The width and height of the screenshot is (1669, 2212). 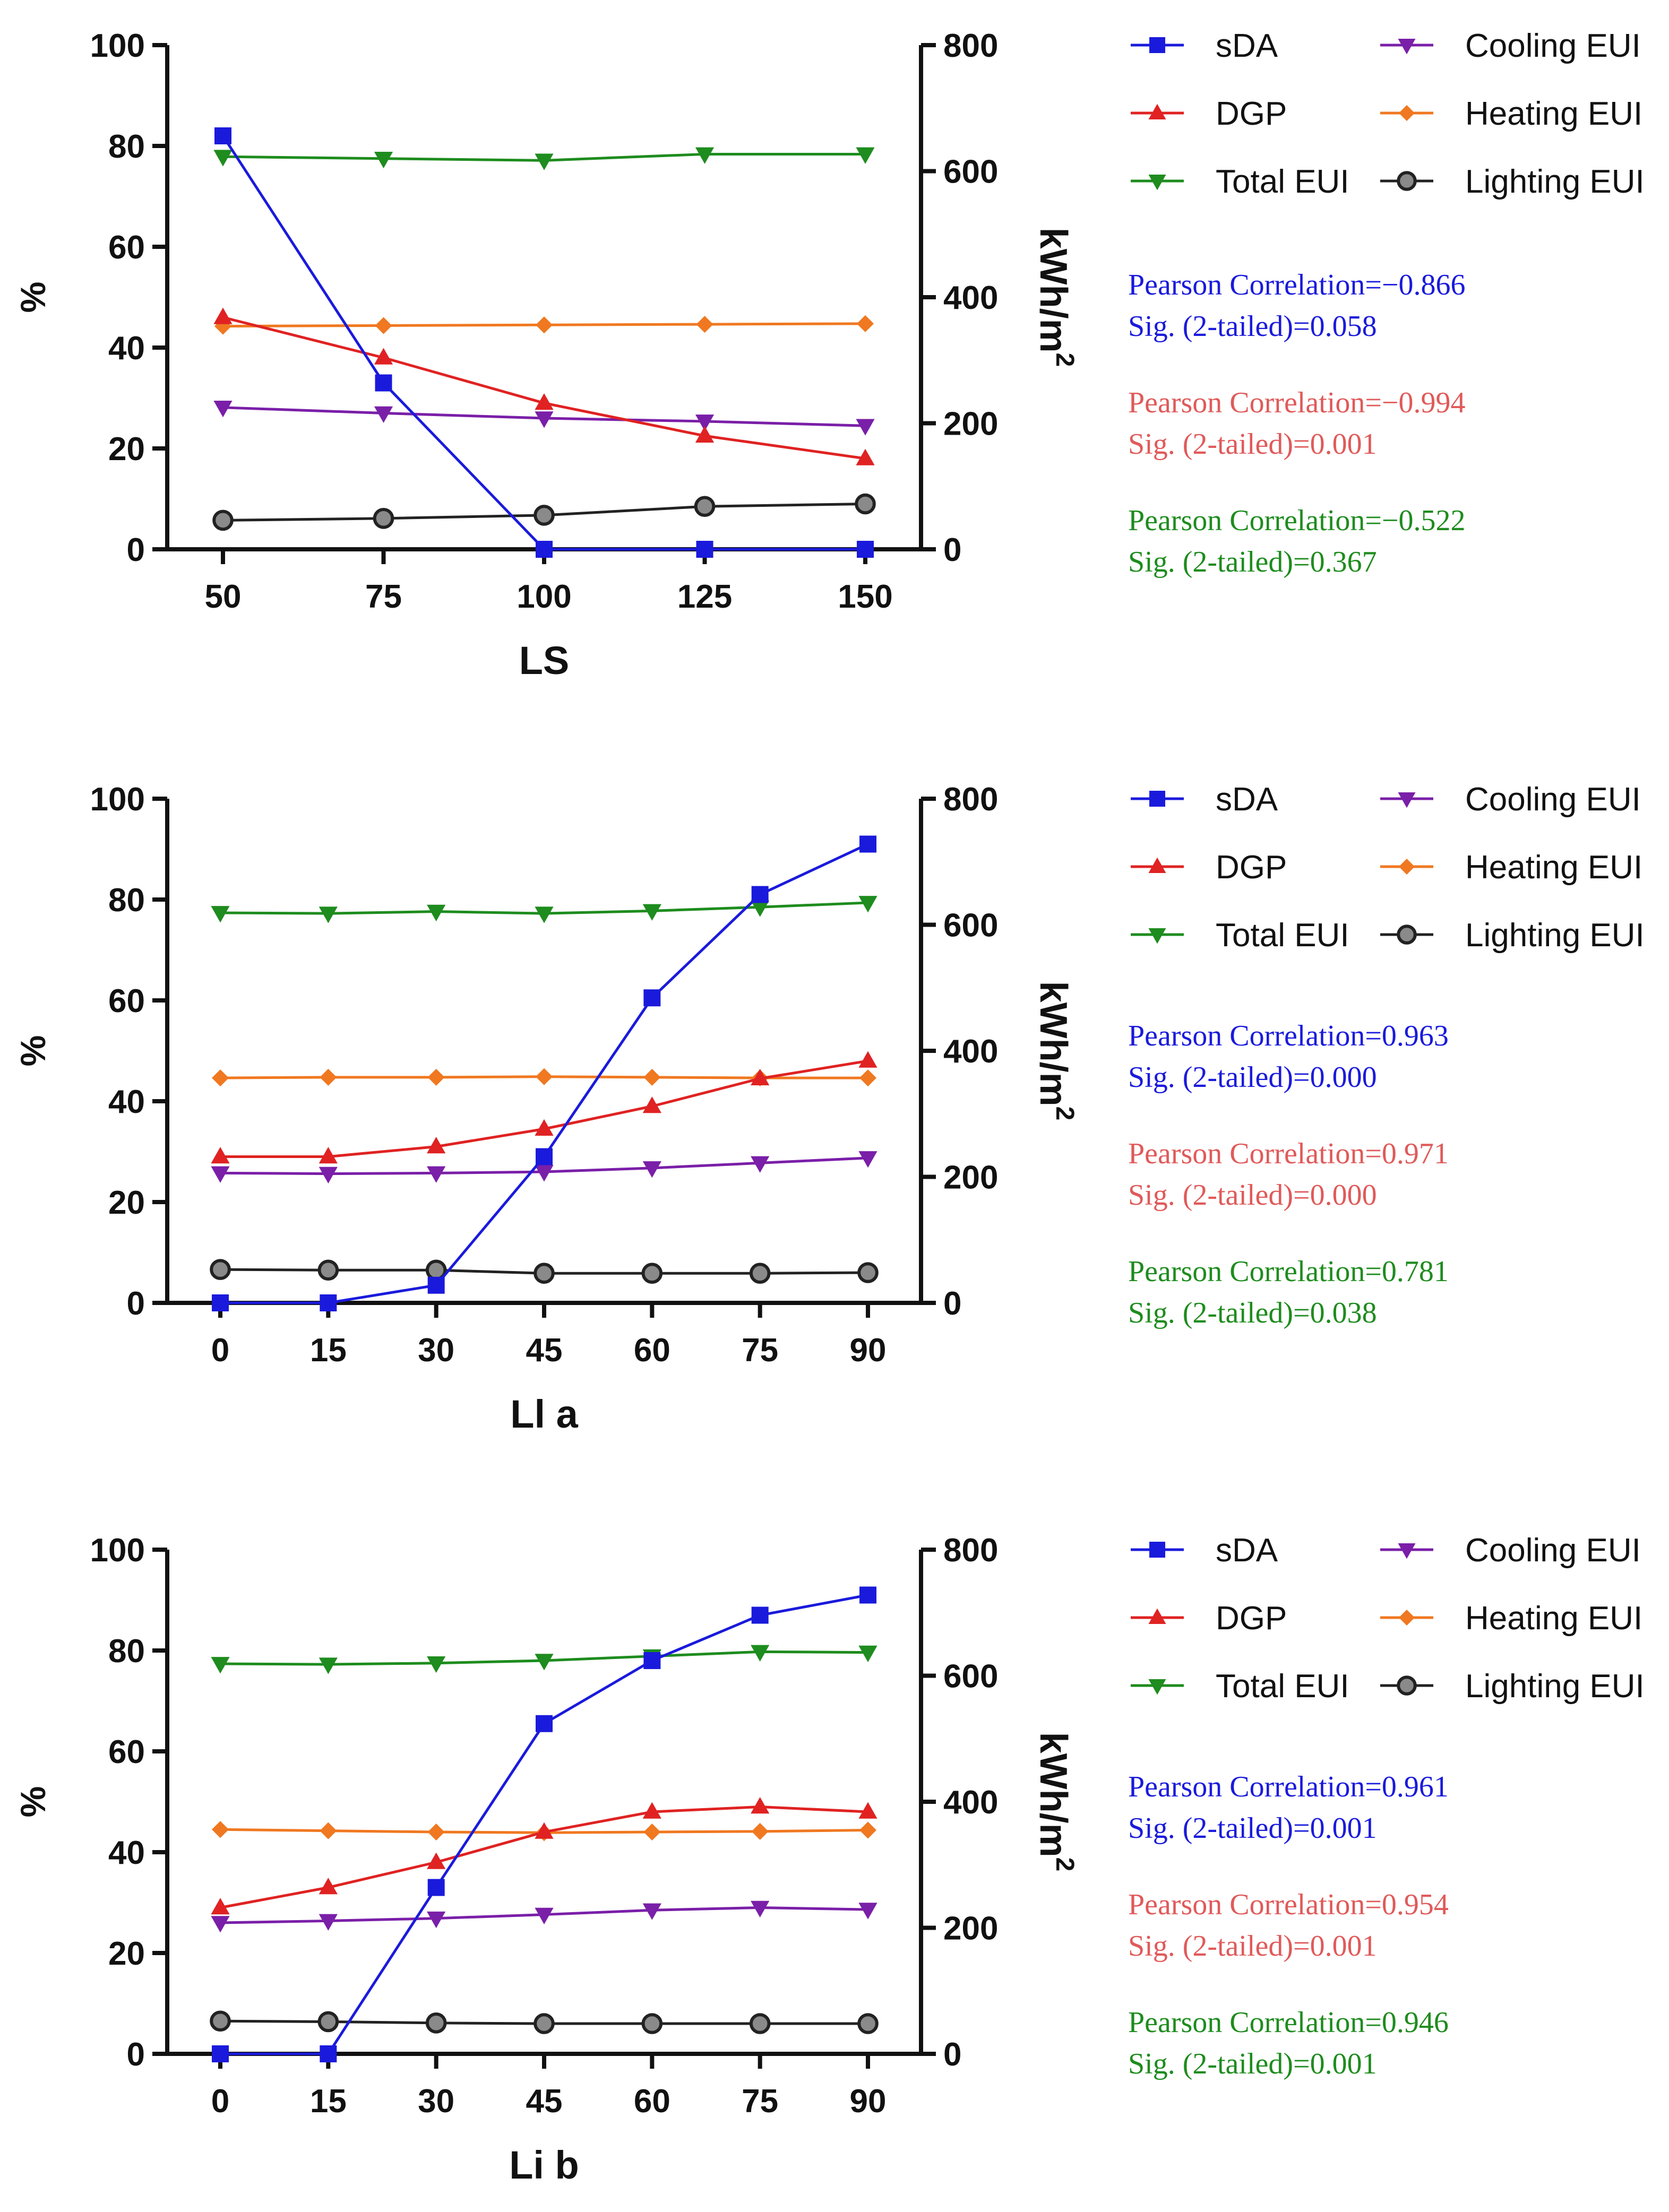 What do you see at coordinates (544, 2165) in the screenshot?
I see `x-axis-label: Li b` at bounding box center [544, 2165].